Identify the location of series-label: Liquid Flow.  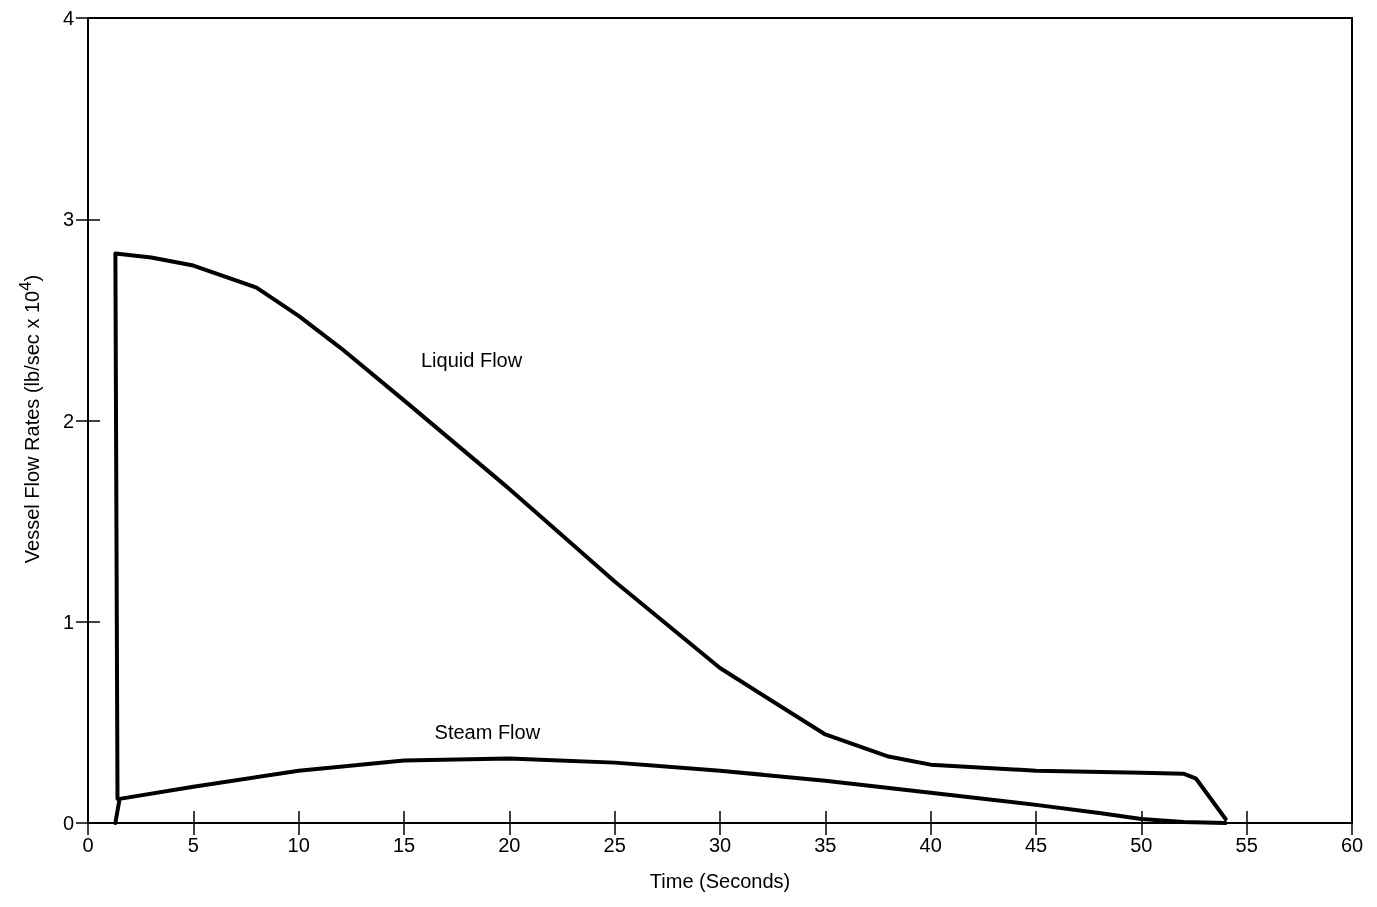
(472, 360).